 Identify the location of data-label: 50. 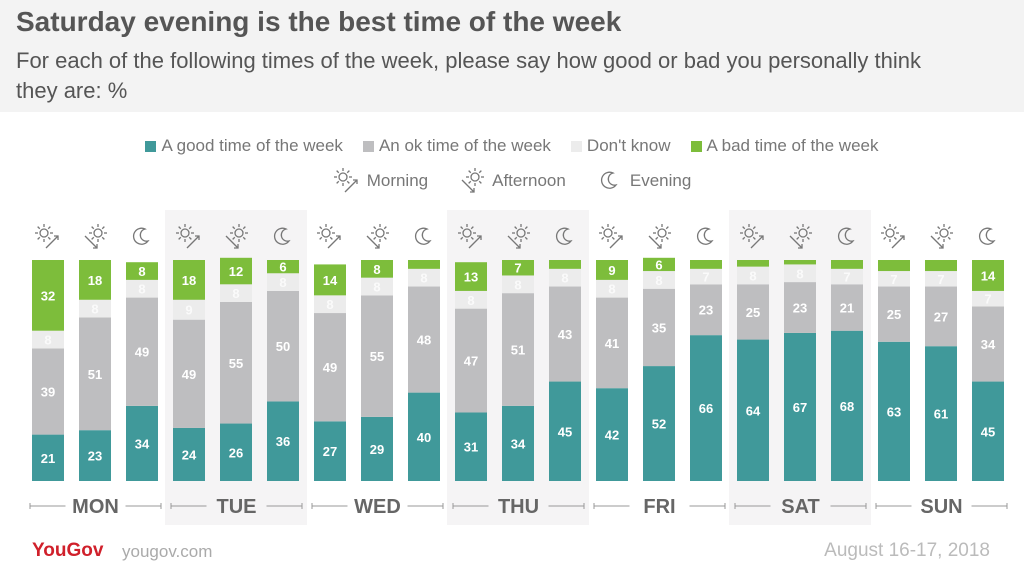
(283, 346).